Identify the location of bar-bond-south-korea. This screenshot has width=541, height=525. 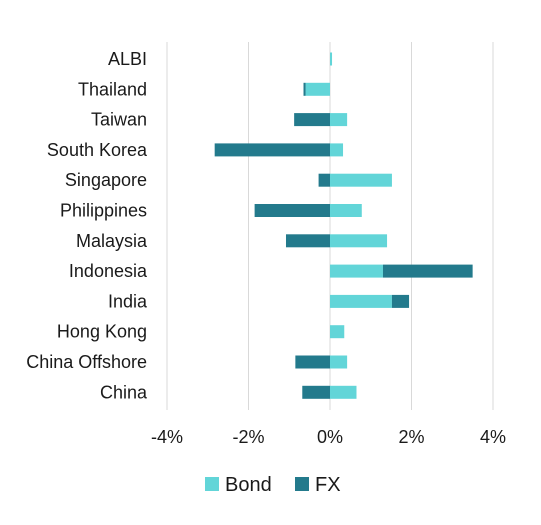
(337, 150).